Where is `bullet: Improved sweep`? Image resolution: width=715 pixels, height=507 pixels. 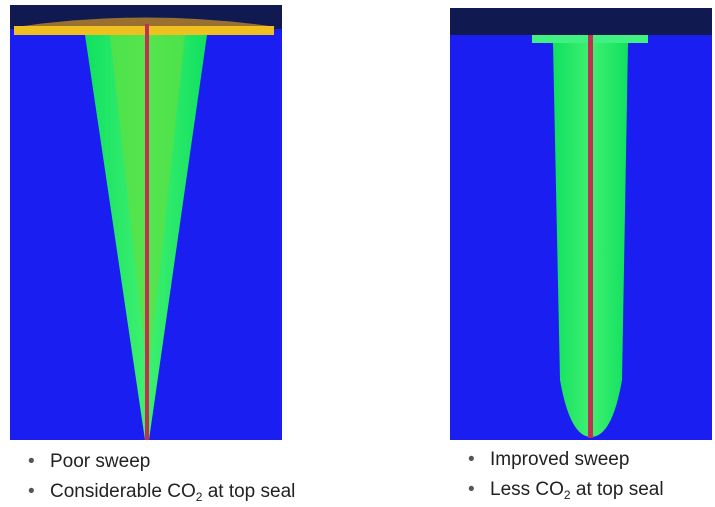 bullet: Improved sweep is located at coordinates (566, 460).